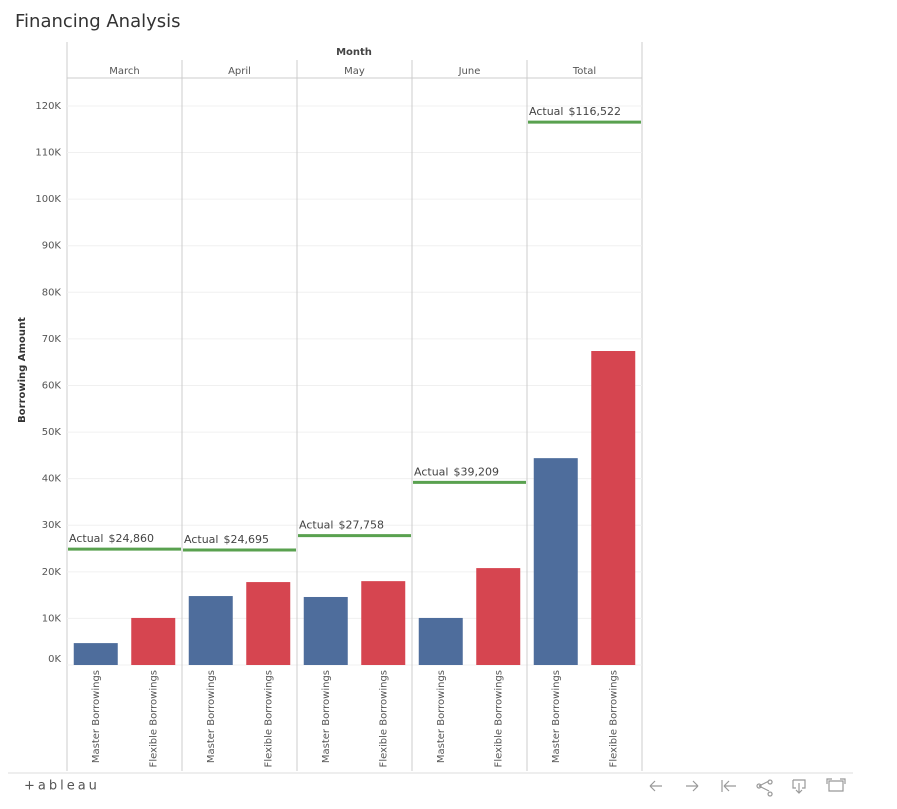 The image size is (897, 809). What do you see at coordinates (48, 153) in the screenshot?
I see `y-tick-label: 110K` at bounding box center [48, 153].